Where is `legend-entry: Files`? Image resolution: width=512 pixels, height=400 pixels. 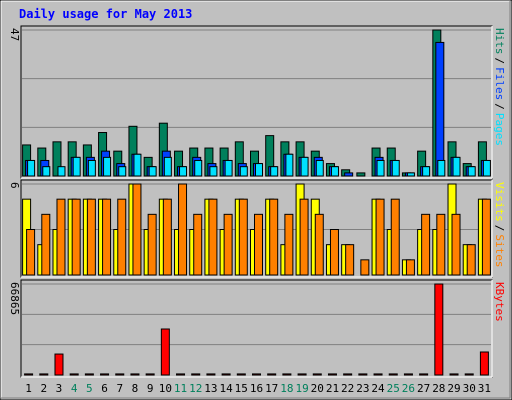 legend-entry: Files is located at coordinates (499, 83).